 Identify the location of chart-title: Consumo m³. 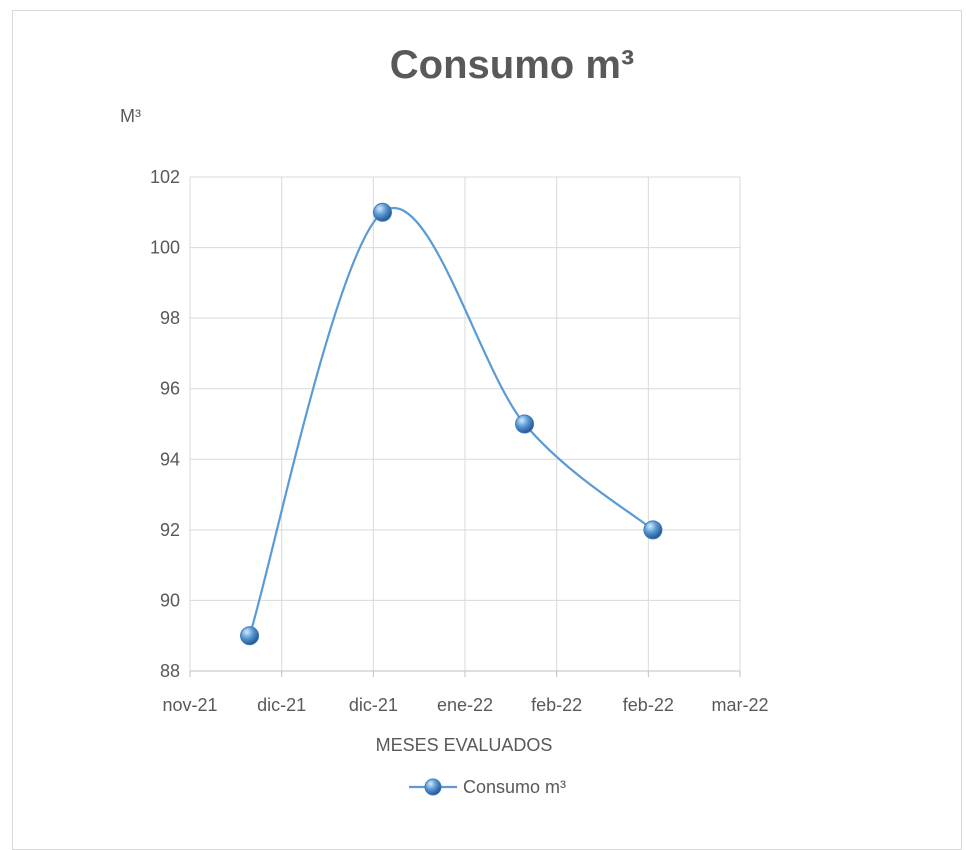
(512, 65).